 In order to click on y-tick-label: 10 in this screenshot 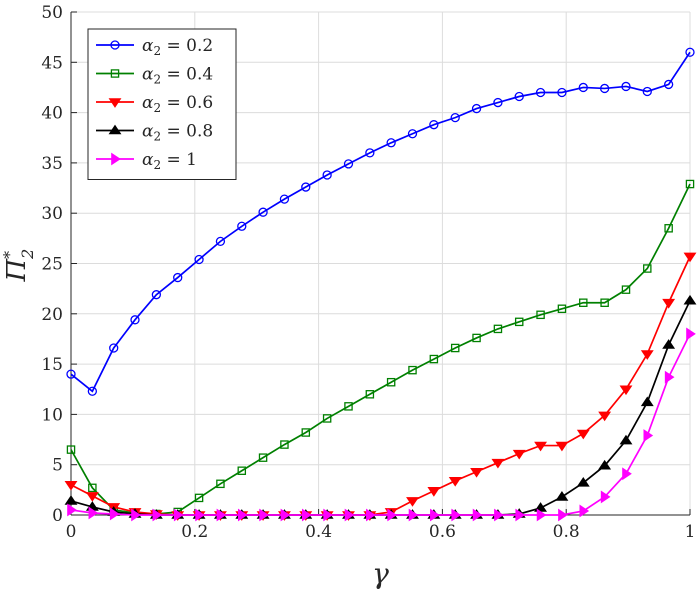, I will do `click(52, 415)`.